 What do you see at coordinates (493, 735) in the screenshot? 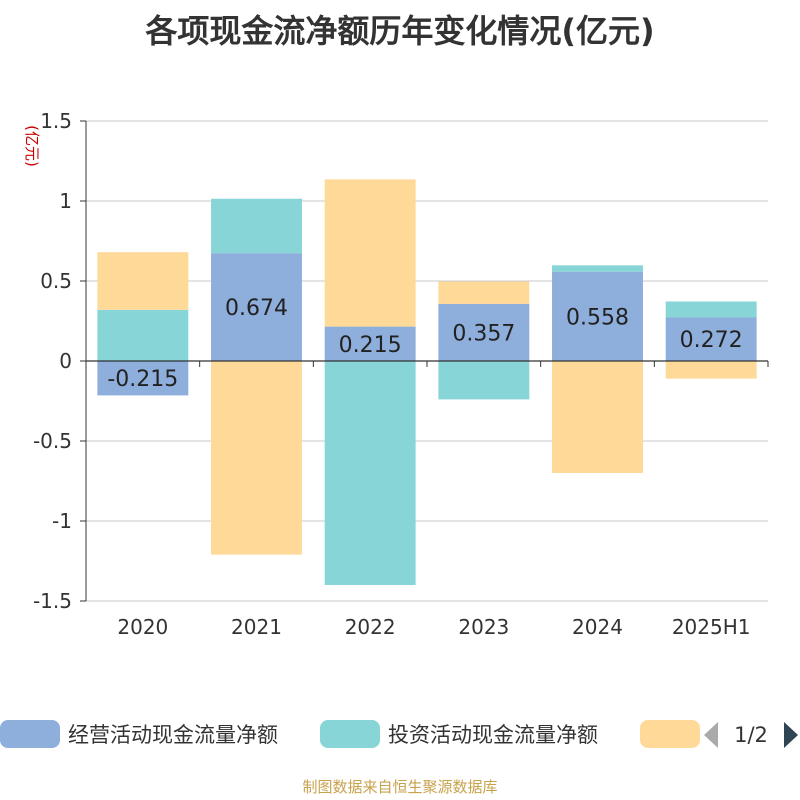
I see `legend-label: 投资活动现金流量净额` at bounding box center [493, 735].